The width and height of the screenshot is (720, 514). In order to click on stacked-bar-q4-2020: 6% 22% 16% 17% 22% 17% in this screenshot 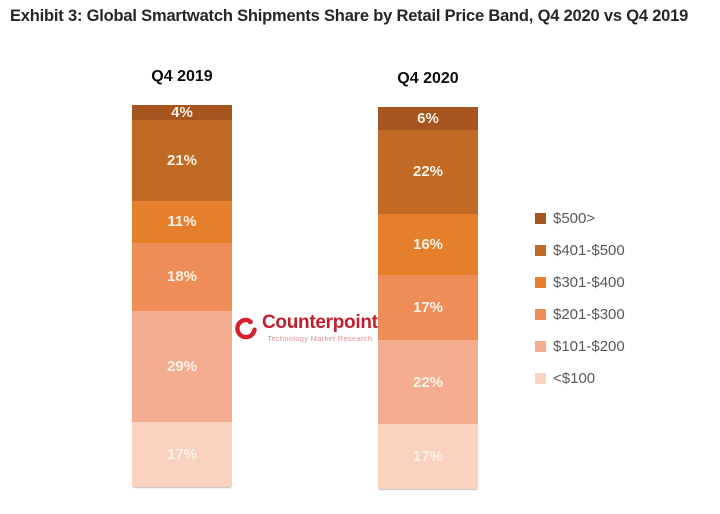, I will do `click(428, 298)`.